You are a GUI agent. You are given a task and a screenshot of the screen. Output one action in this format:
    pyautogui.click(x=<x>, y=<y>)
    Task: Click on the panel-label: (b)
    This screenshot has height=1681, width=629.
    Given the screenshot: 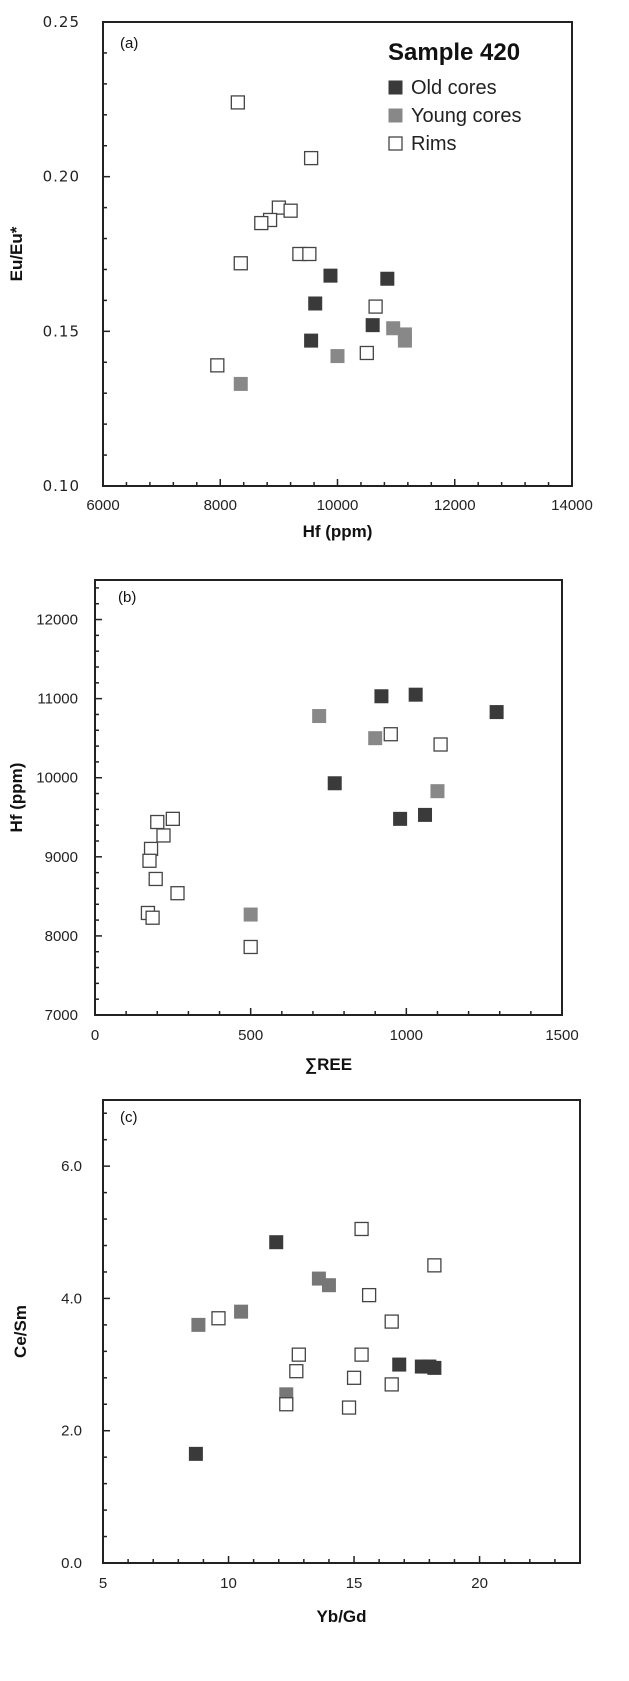 What is the action you would take?
    pyautogui.click(x=127, y=597)
    